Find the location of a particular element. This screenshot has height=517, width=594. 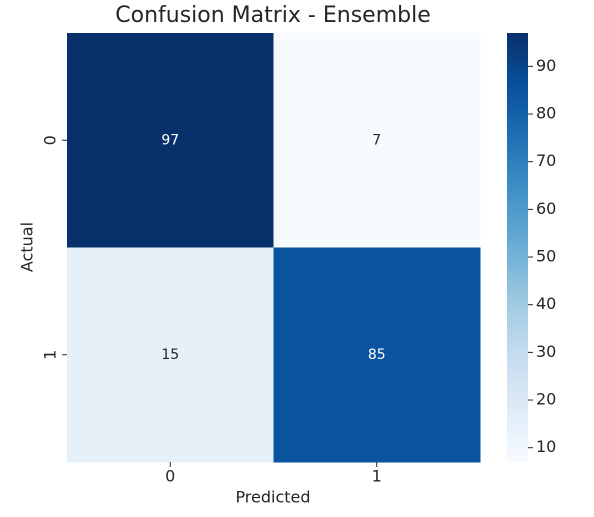

cell-label: 15 is located at coordinates (170, 355).